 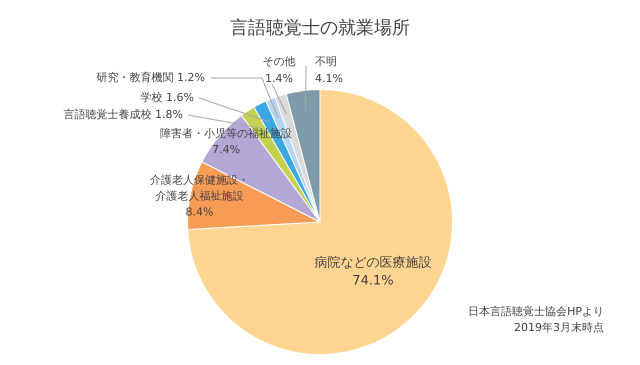 I want to click on data-label: 1.4%, so click(x=279, y=78).